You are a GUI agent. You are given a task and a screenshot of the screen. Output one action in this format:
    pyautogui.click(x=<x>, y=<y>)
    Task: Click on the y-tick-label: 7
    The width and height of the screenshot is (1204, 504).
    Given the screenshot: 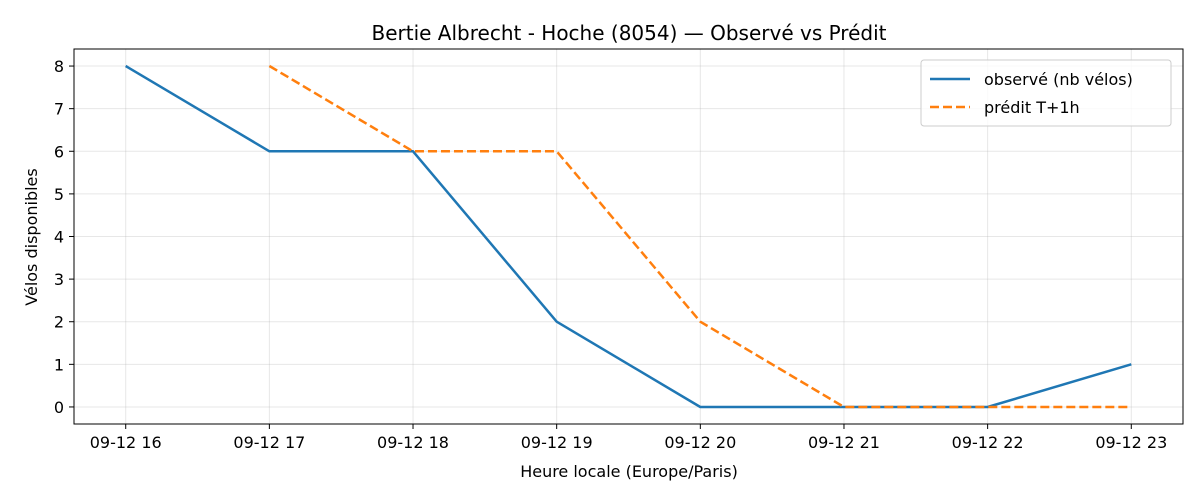 What is the action you would take?
    pyautogui.click(x=59, y=109)
    